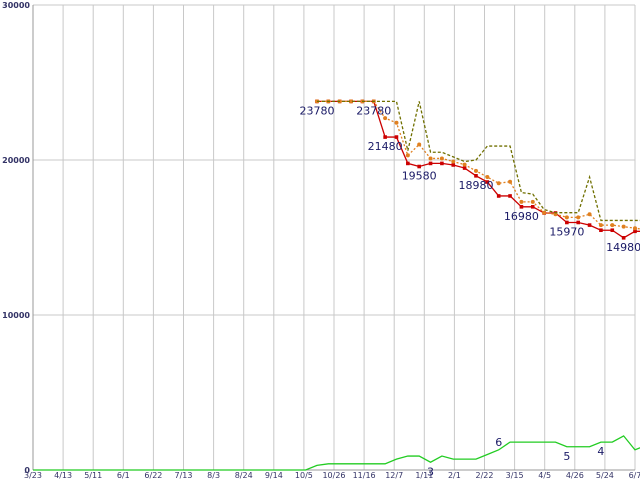 The width and height of the screenshot is (640, 480). Describe the element at coordinates (521, 216) in the screenshot. I see `data-label: 16980` at that location.